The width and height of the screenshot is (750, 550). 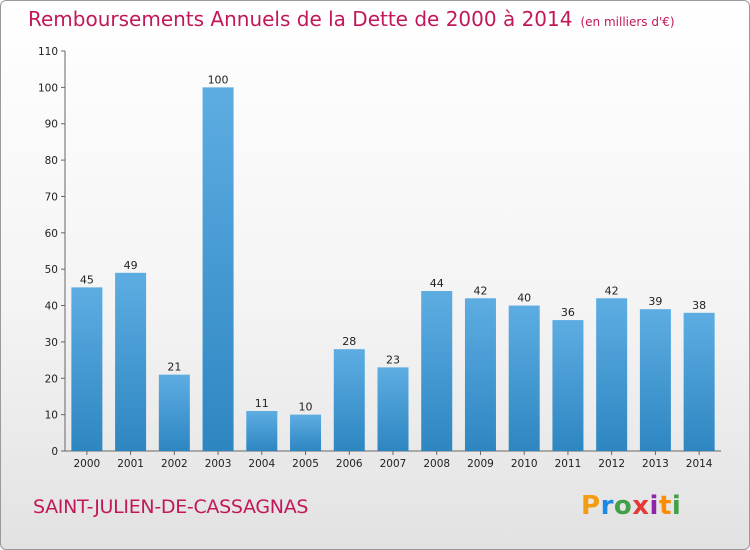 I want to click on logo-letter: r, so click(x=607, y=506).